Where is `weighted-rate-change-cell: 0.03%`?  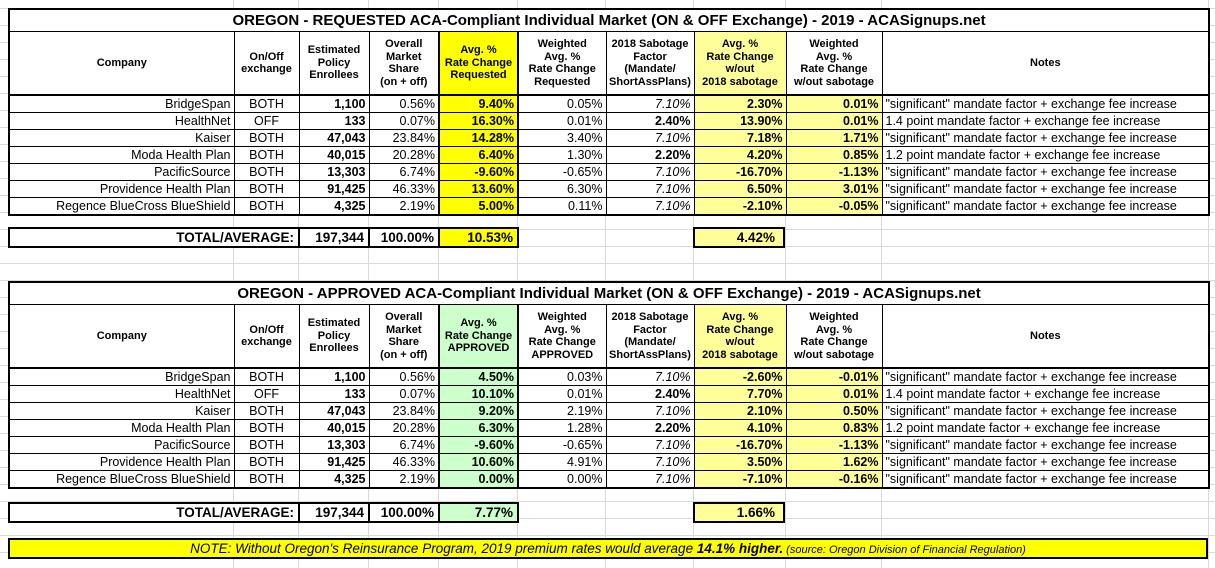
weighted-rate-change-cell: 0.03% is located at coordinates (562, 376).